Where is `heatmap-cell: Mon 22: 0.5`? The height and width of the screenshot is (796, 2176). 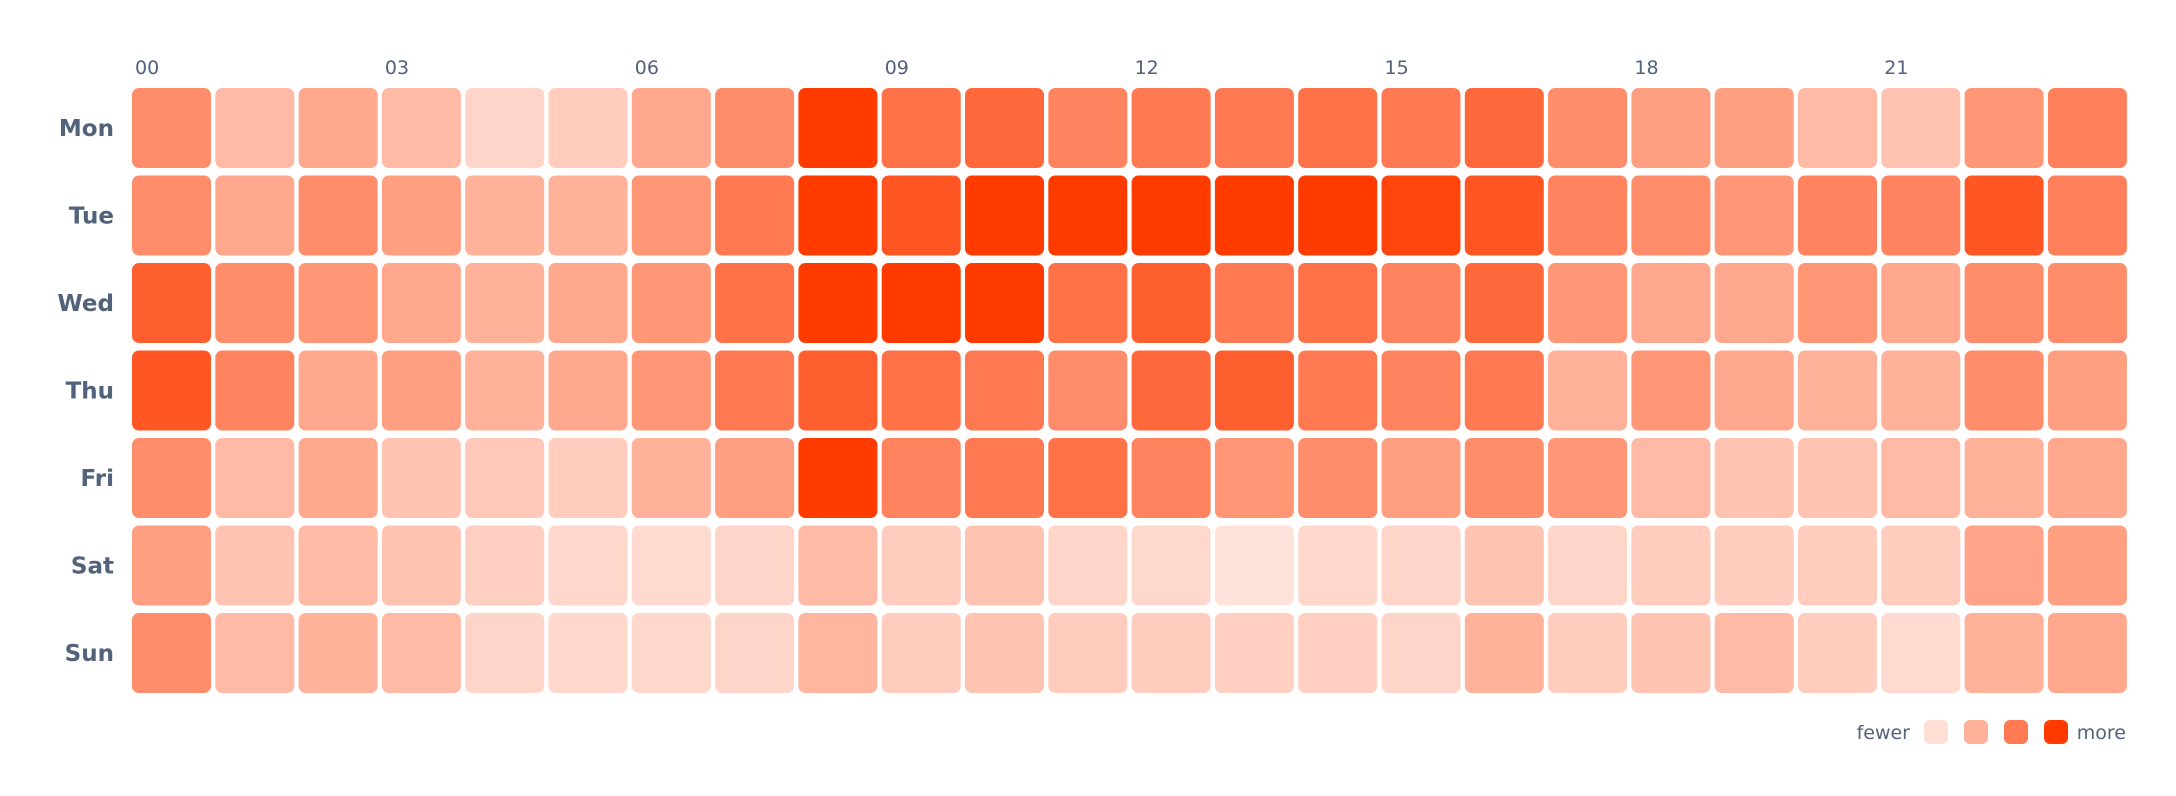 heatmap-cell: Mon 22: 0.5 is located at coordinates (2004, 128).